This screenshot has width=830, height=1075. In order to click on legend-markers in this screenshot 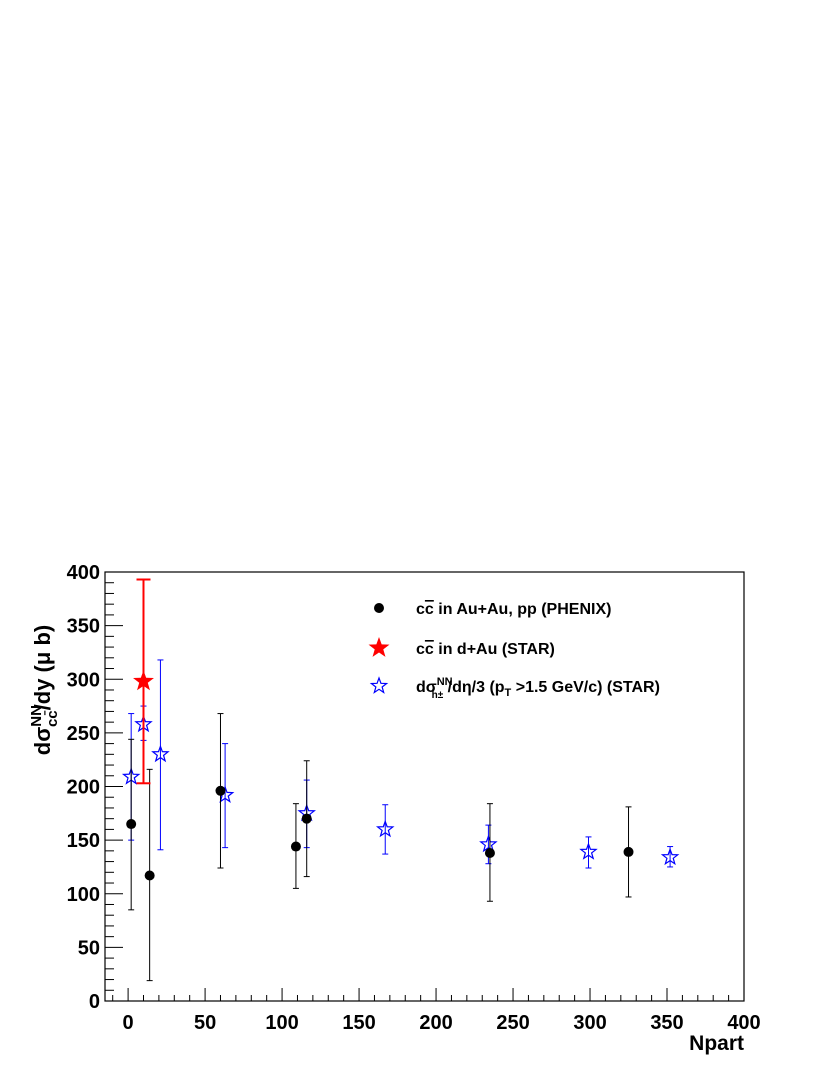, I will do `click(379, 648)`.